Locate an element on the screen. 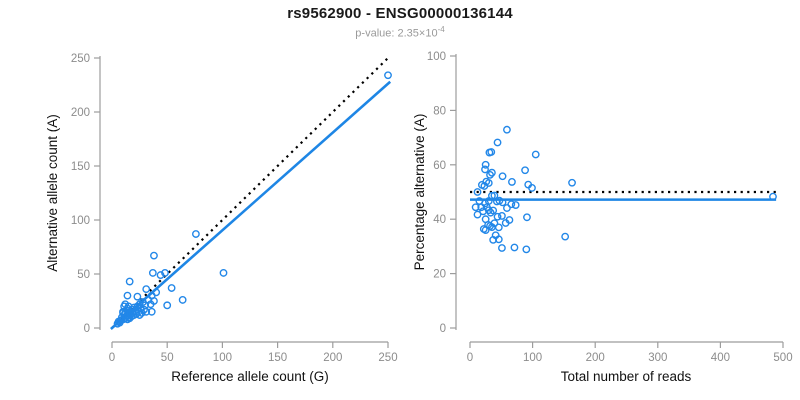 The height and width of the screenshot is (400, 800). x-tick-label: 300 is located at coordinates (657, 358).